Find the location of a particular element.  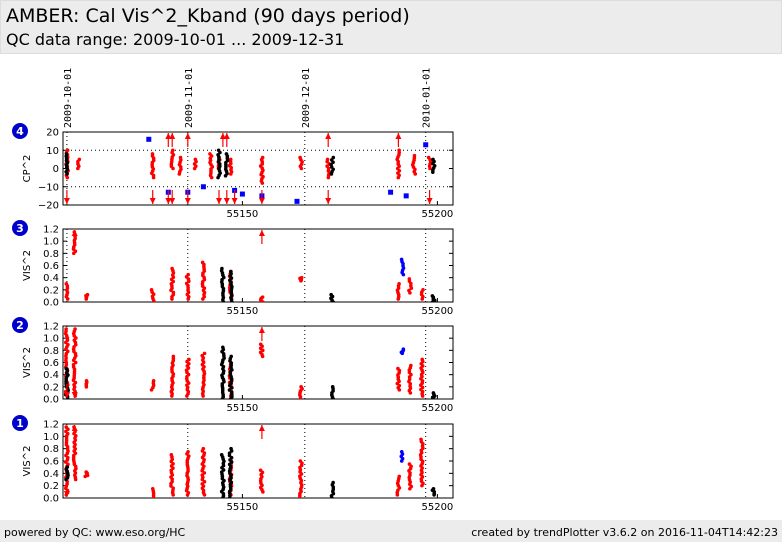

panel-number: 2 is located at coordinates (20, 325).